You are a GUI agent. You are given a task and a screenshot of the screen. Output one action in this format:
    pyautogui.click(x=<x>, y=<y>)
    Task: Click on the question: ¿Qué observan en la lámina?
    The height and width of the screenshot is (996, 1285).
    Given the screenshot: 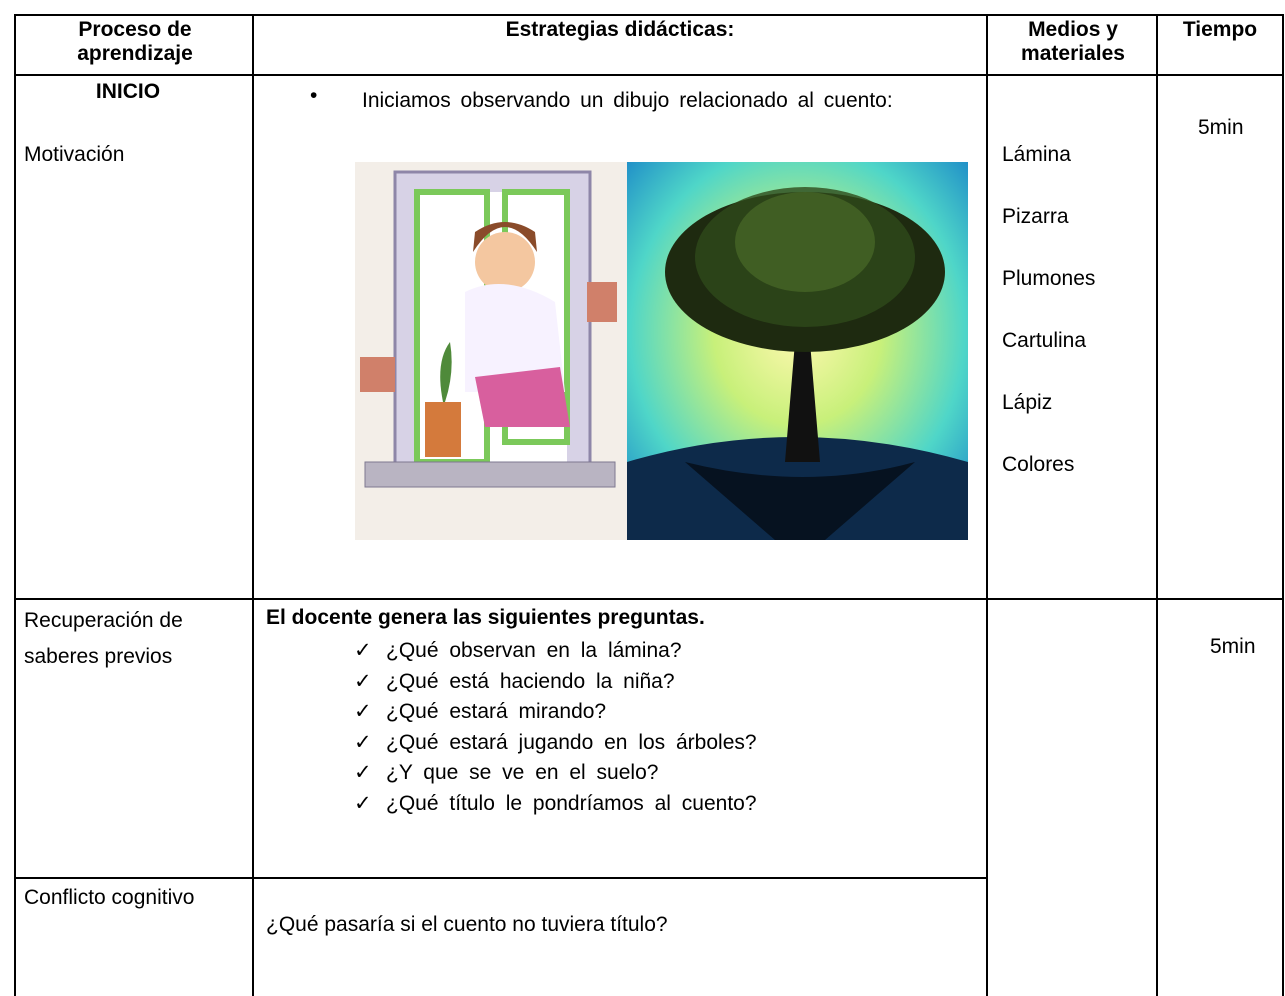 What is the action you would take?
    pyautogui.click(x=534, y=650)
    